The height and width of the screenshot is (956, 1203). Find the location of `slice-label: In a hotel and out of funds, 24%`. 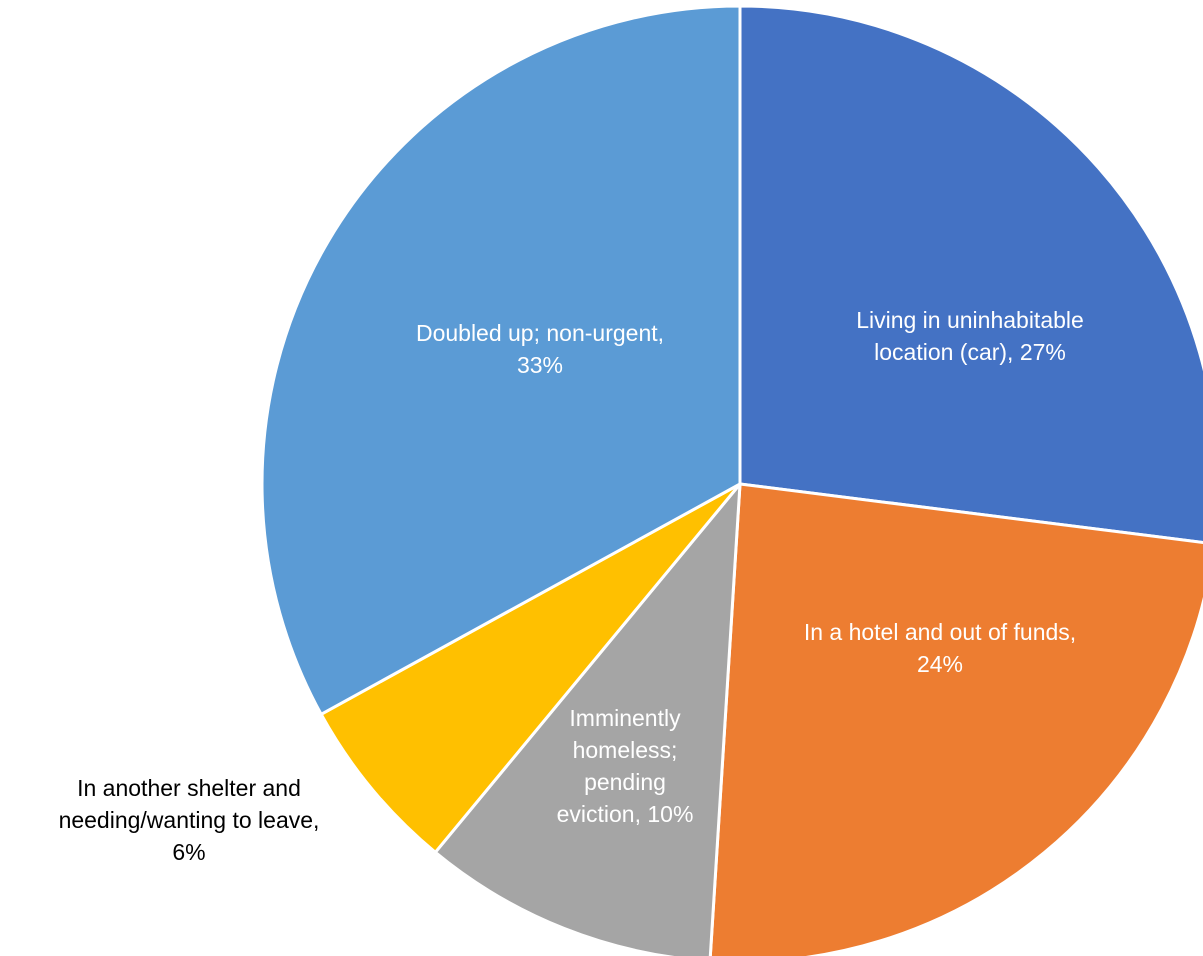

slice-label: In a hotel and out of funds, 24% is located at coordinates (940, 648).